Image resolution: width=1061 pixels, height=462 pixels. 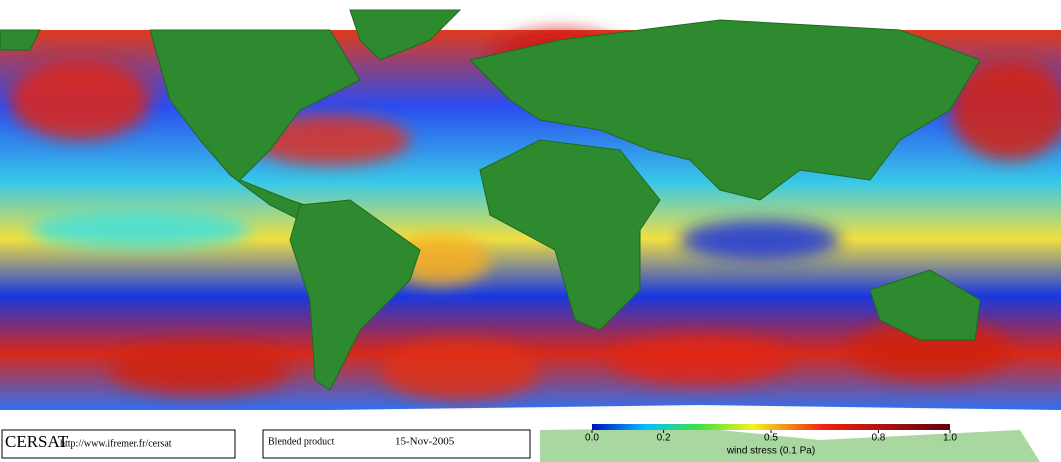 I want to click on colorbar-ticks: 0.0 0.2 0.5 0.8 1.0, so click(x=771, y=437).